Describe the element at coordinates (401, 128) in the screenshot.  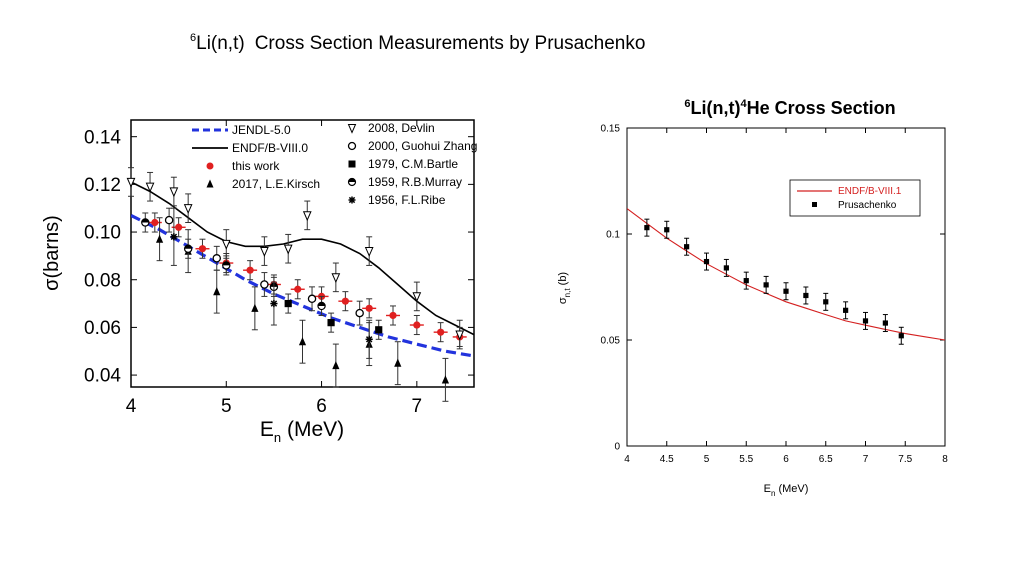
I see `legend-label: 2008, Devlin` at that location.